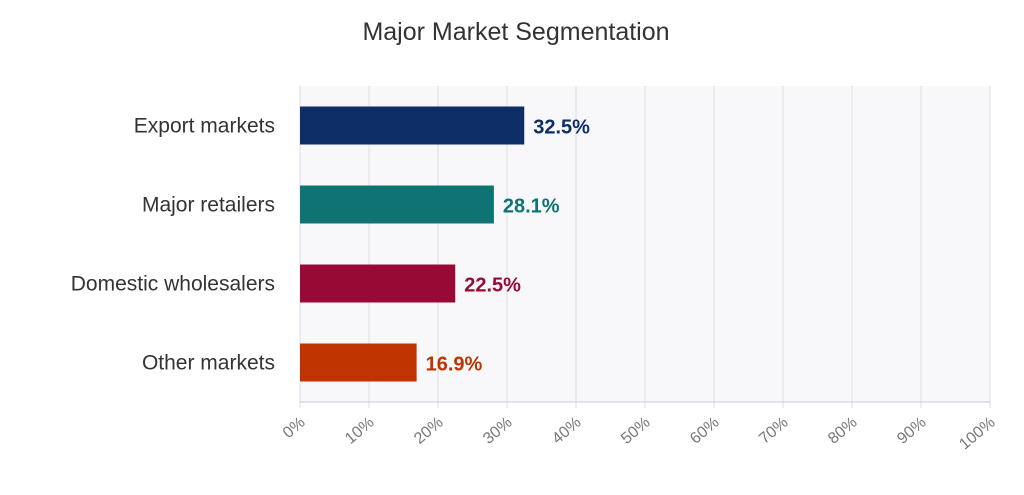 This screenshot has height=495, width=1024. Describe the element at coordinates (204, 126) in the screenshot. I see `category-label: Export markets` at that location.